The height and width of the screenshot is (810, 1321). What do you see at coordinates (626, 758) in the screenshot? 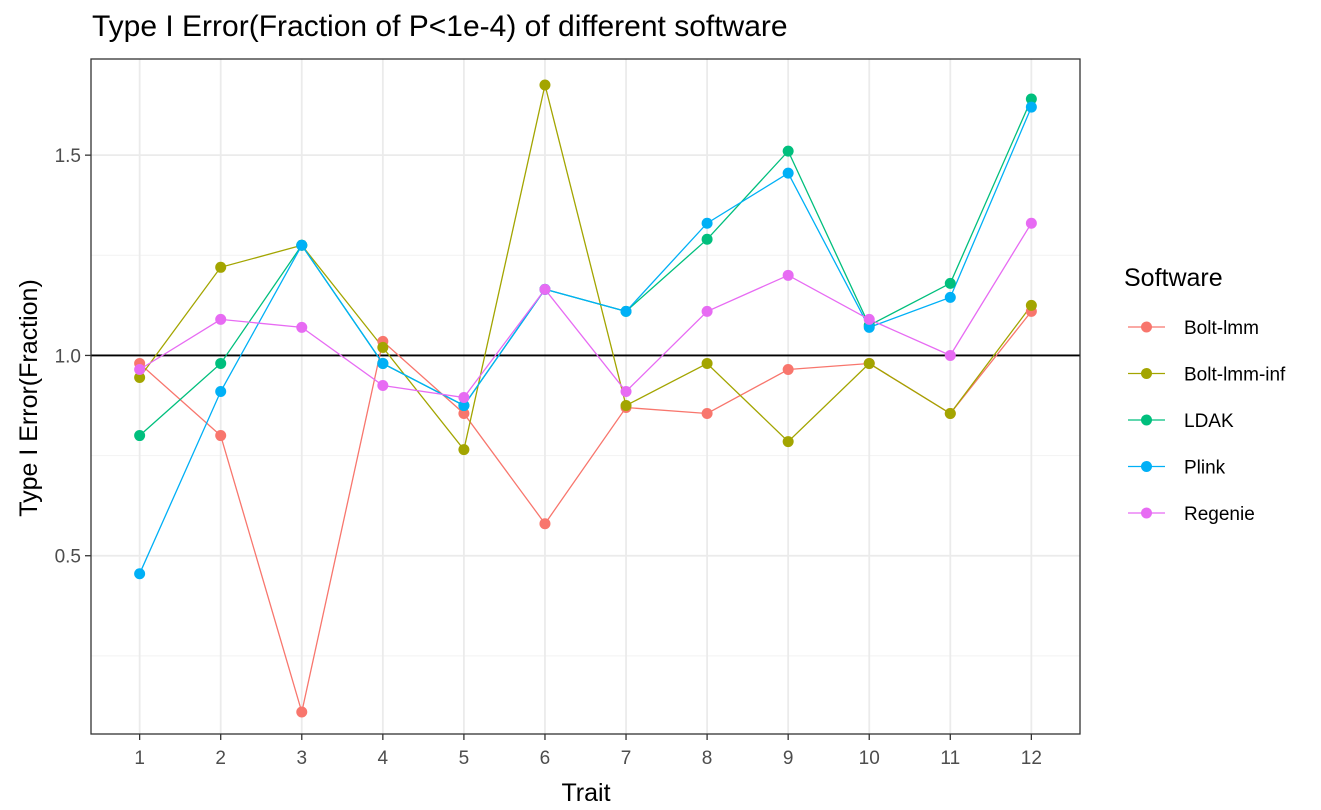
I see `x-tick-label: 7` at bounding box center [626, 758].